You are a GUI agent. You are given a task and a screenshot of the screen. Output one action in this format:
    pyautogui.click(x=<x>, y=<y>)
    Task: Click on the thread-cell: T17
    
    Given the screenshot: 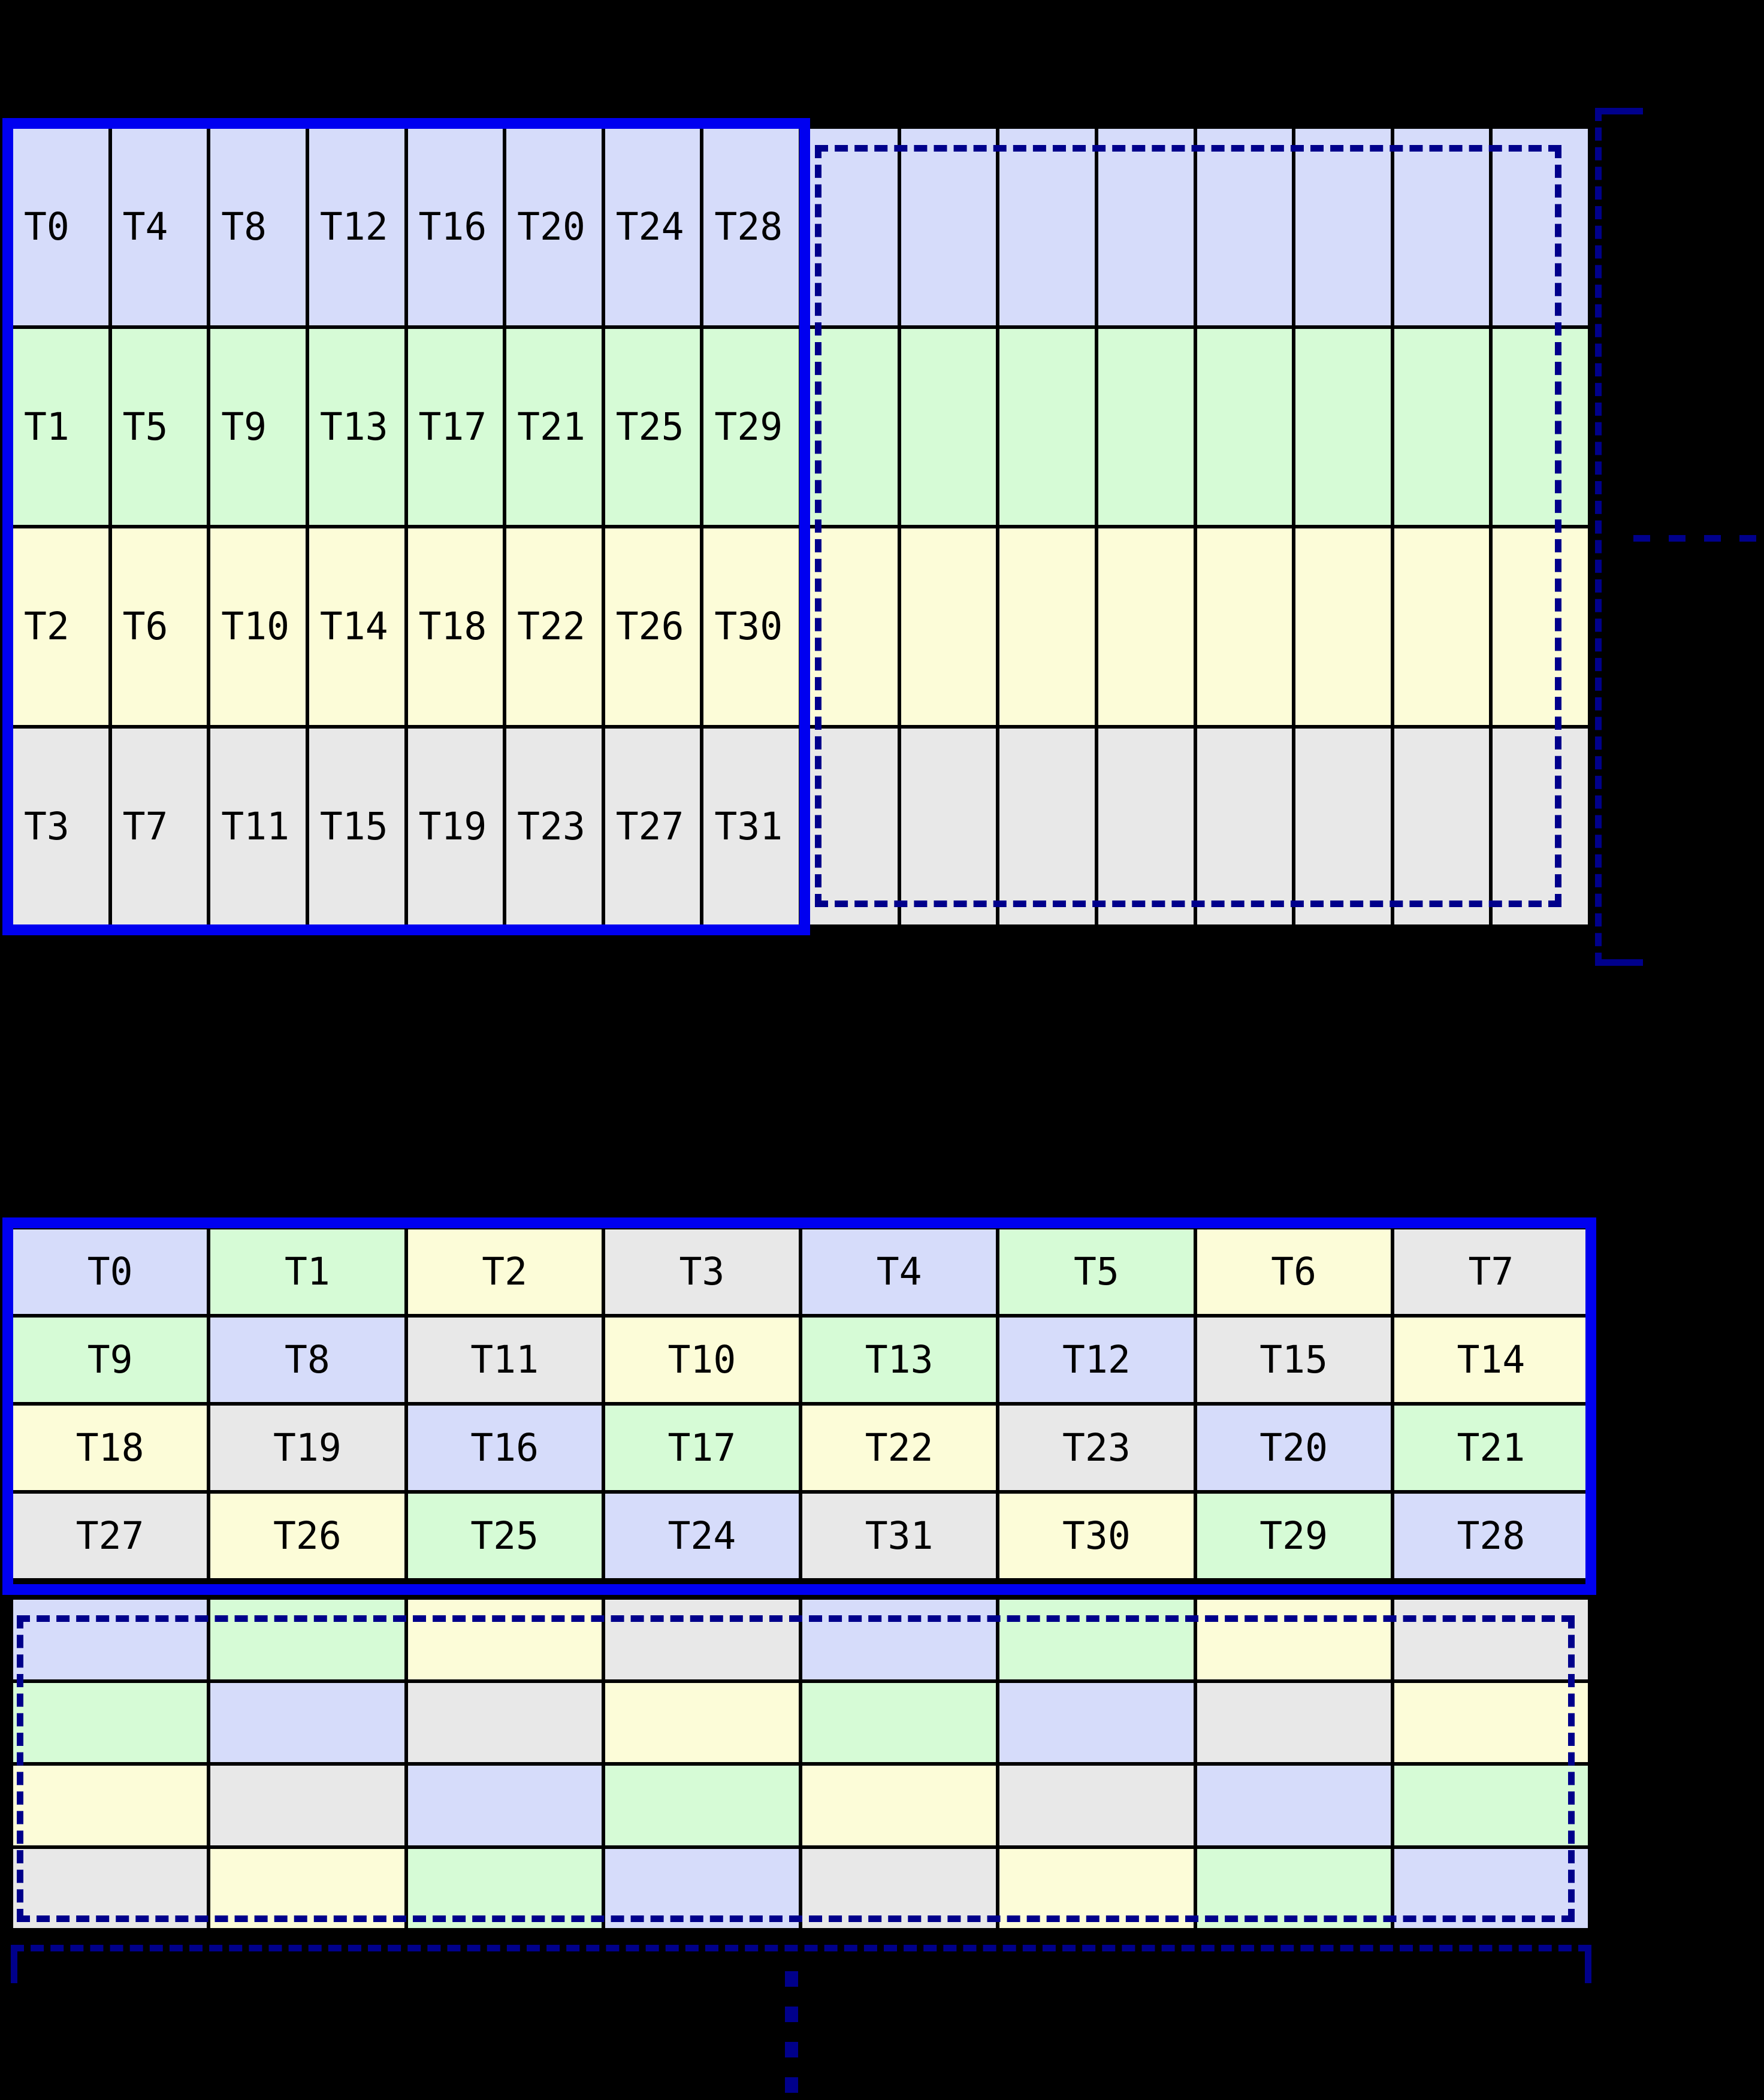 What is the action you would take?
    pyautogui.click(x=455, y=427)
    